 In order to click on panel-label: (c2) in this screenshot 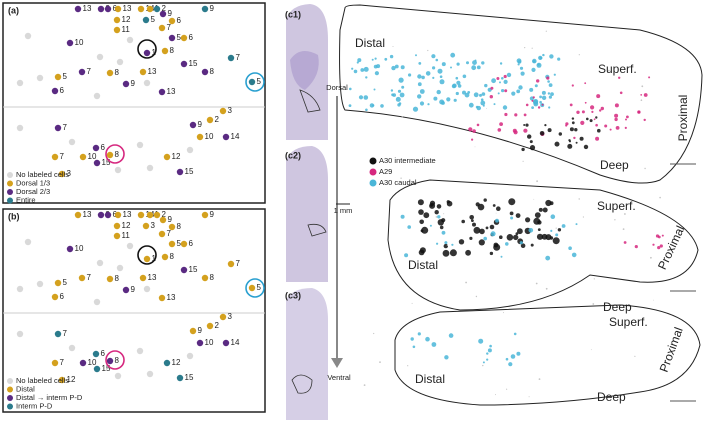, I will do `click(293, 155)`.